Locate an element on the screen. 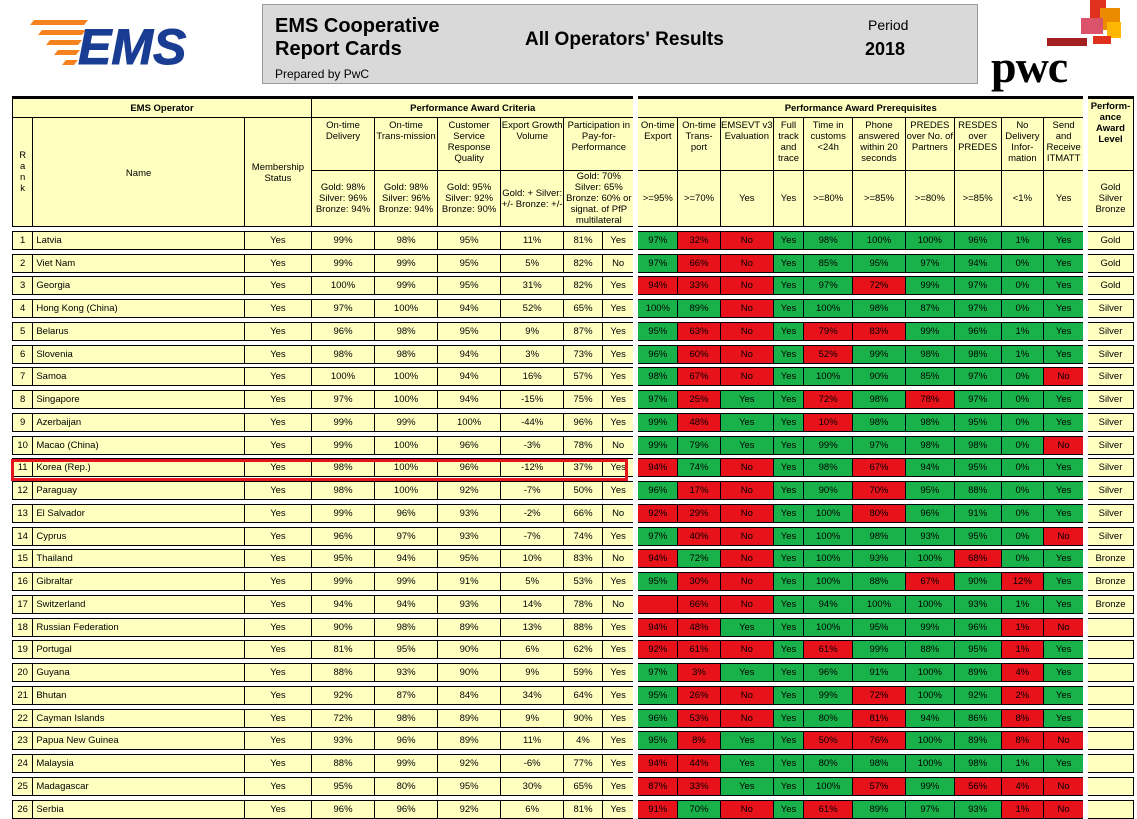 The width and height of the screenshot is (1137, 819). cell-award-level is located at coordinates (1108, 695).